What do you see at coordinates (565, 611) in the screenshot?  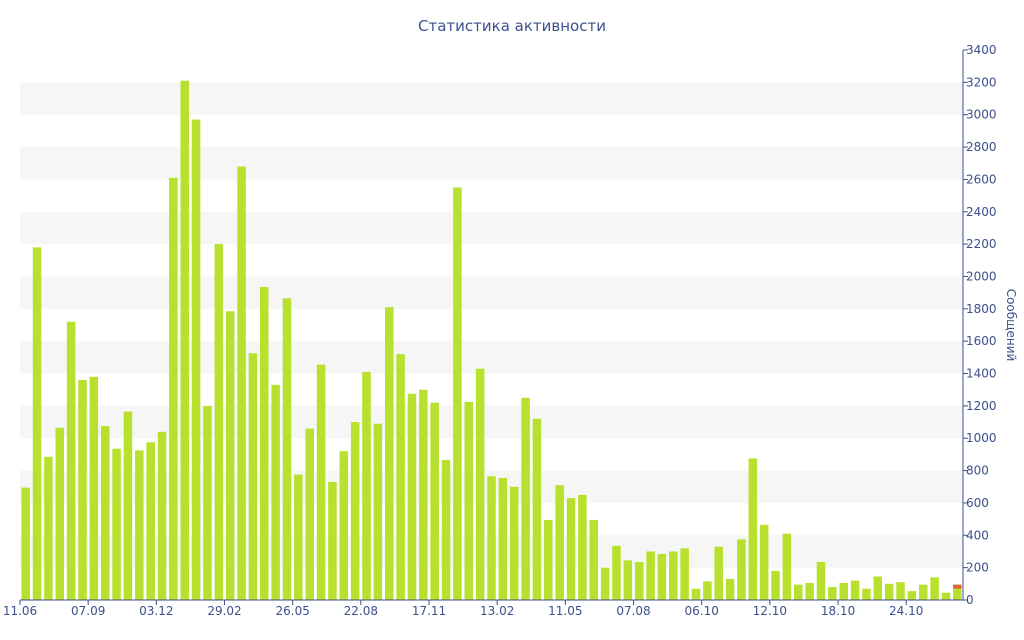 I see `x-tick-label: 11.05` at bounding box center [565, 611].